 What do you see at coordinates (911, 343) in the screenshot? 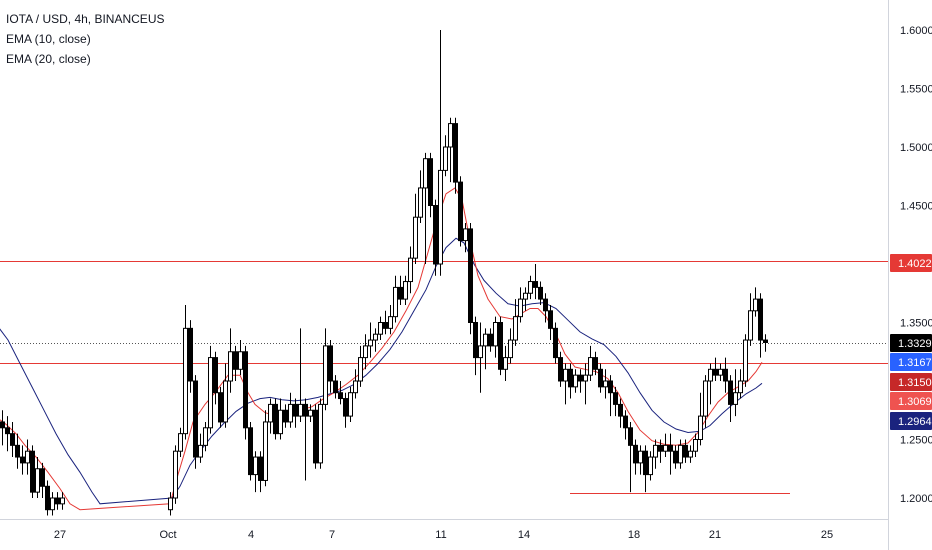
I see `price-tag: 1.3329` at bounding box center [911, 343].